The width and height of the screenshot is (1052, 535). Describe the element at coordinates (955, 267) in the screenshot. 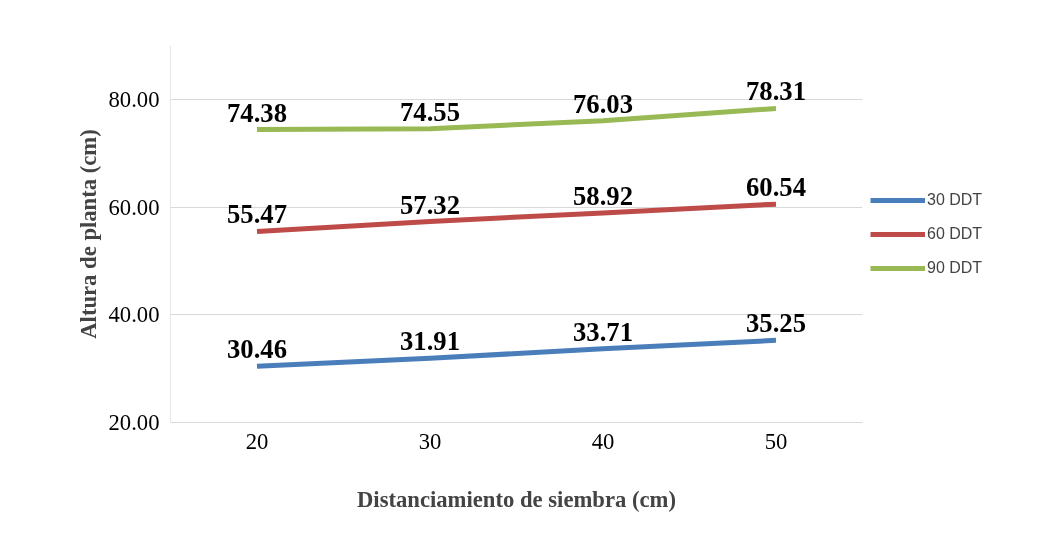

I see `legend-label: 90 DDT` at that location.